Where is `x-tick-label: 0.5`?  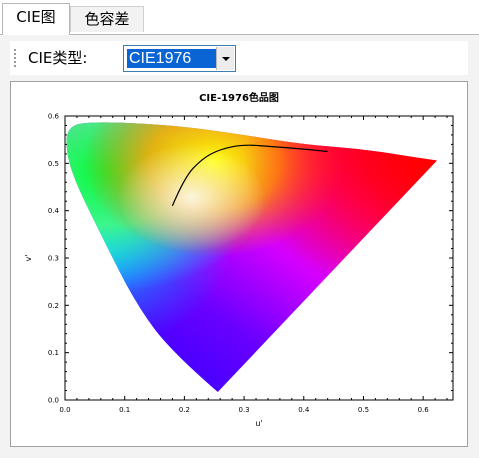
x-tick-label: 0.5 is located at coordinates (363, 410).